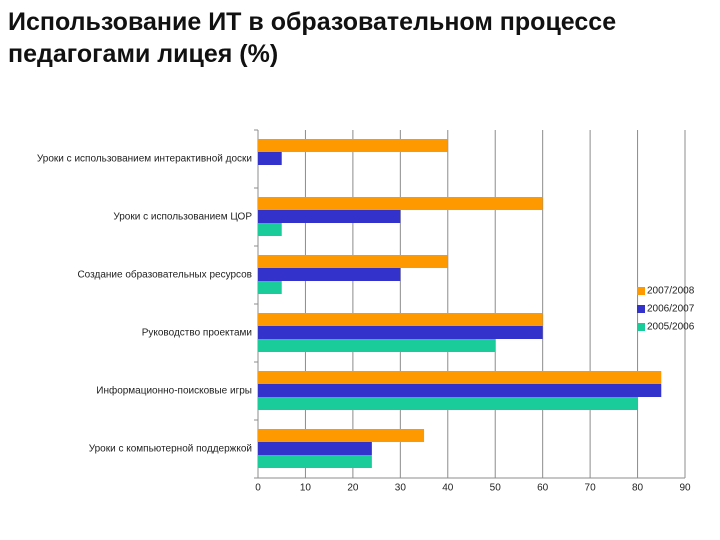 This screenshot has height=540, width=720. I want to click on x-tick-label: 10, so click(306, 488).